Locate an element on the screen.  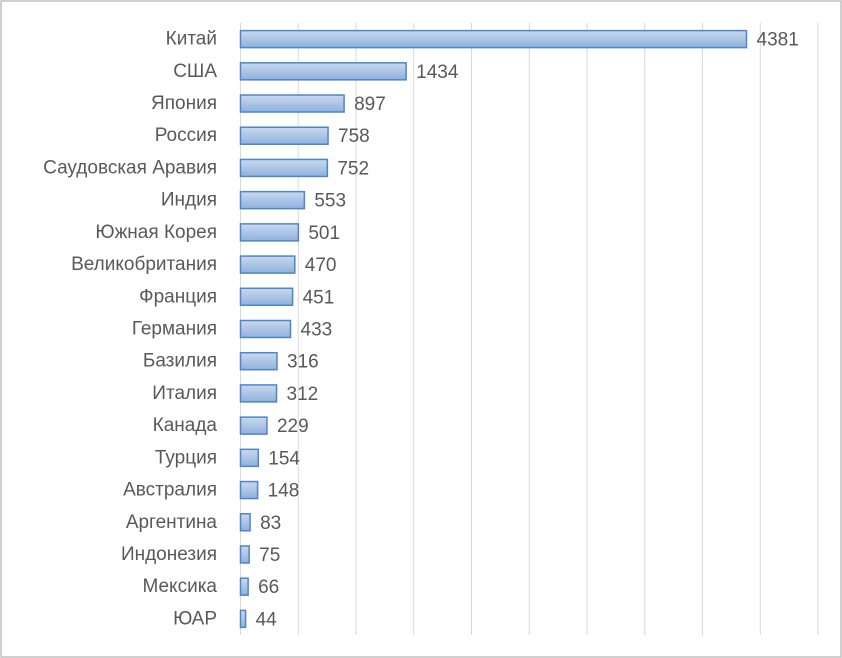
category-label: Мексика is located at coordinates (179, 586).